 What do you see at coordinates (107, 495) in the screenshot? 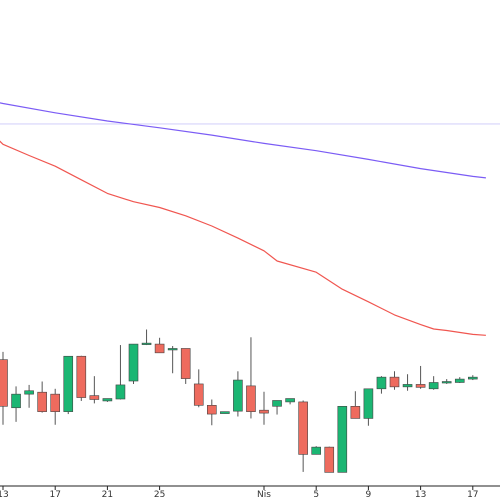
I see `x-tick-label: 21` at bounding box center [107, 495].